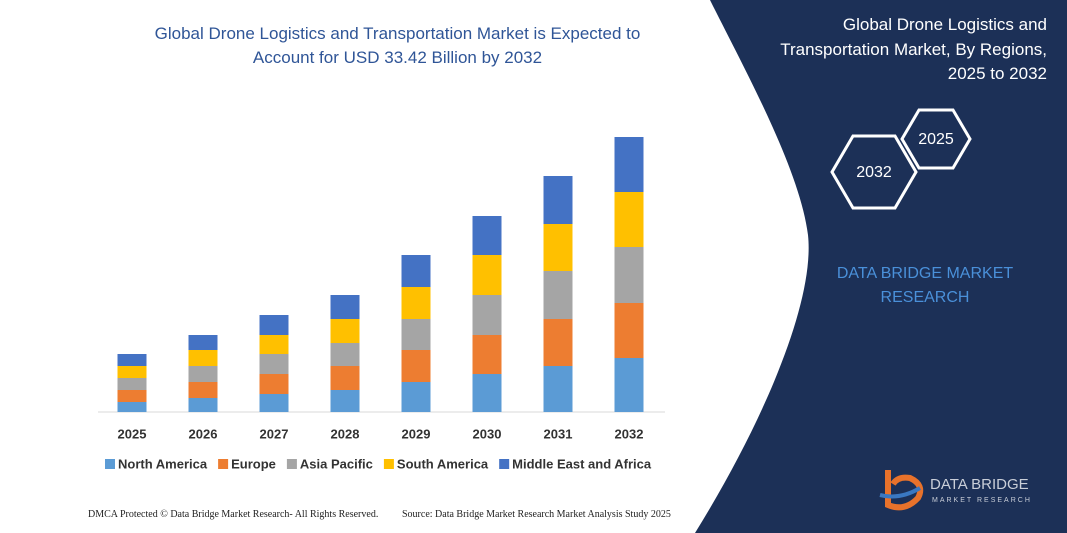 The height and width of the screenshot is (533, 1067). Describe the element at coordinates (982, 500) in the screenshot. I see `logo-sub: MARKET RESEARCH` at that location.